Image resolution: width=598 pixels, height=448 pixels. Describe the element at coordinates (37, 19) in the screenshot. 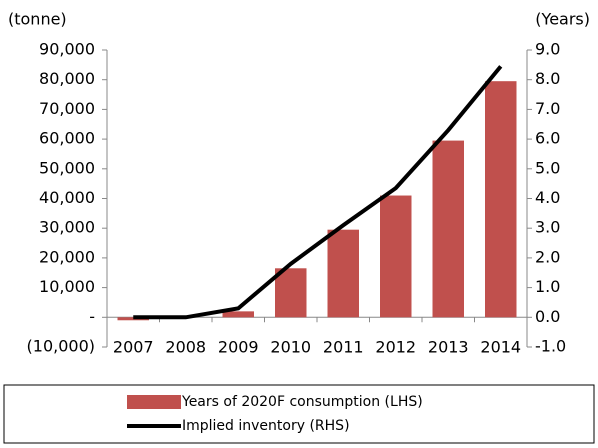

I see `y-axis-label: (tonne)` at that location.